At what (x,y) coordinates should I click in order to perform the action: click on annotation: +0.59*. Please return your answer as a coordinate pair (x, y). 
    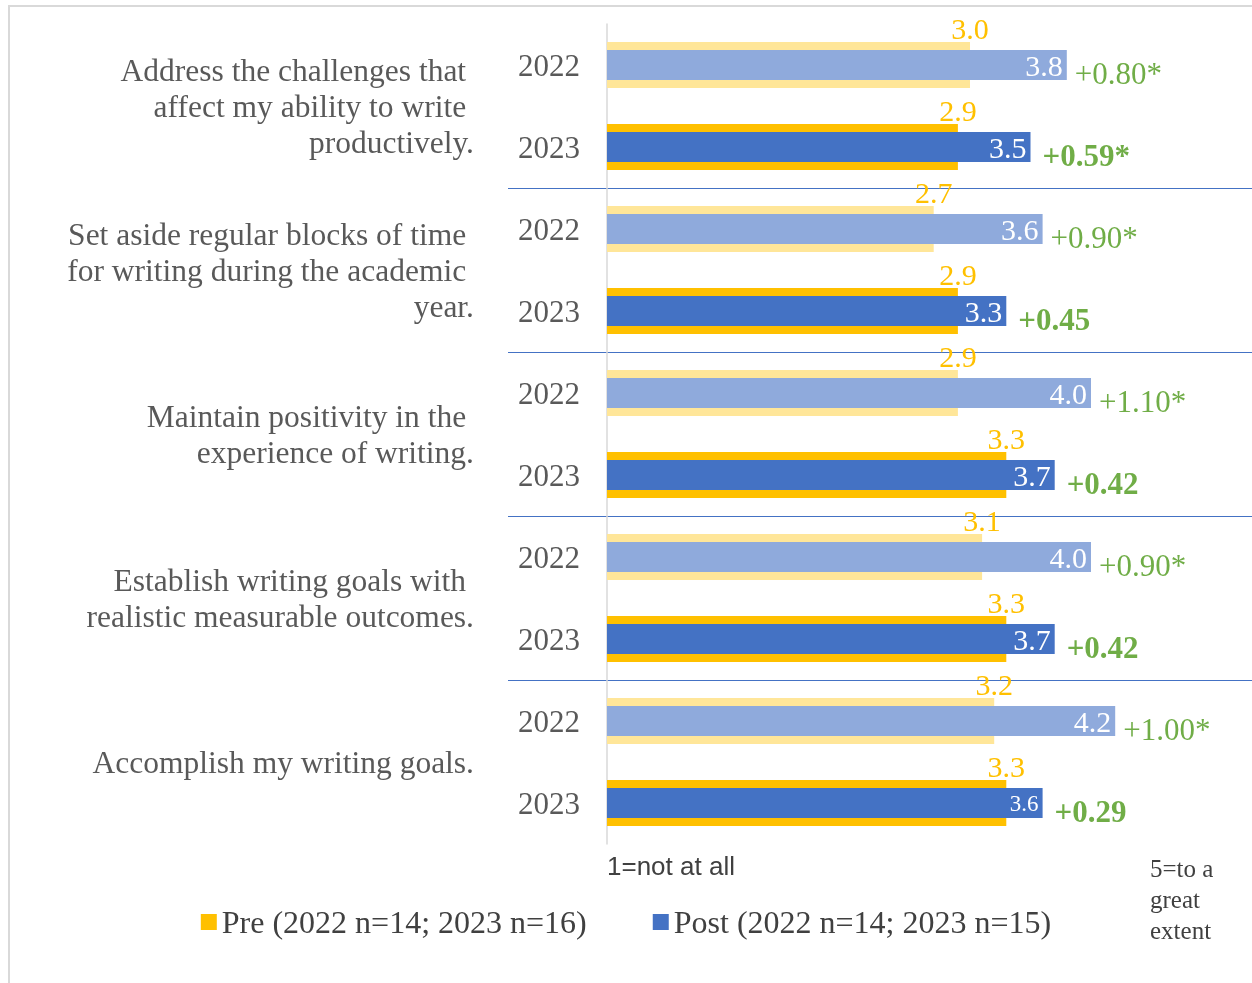
    Looking at the image, I should click on (1086, 155).